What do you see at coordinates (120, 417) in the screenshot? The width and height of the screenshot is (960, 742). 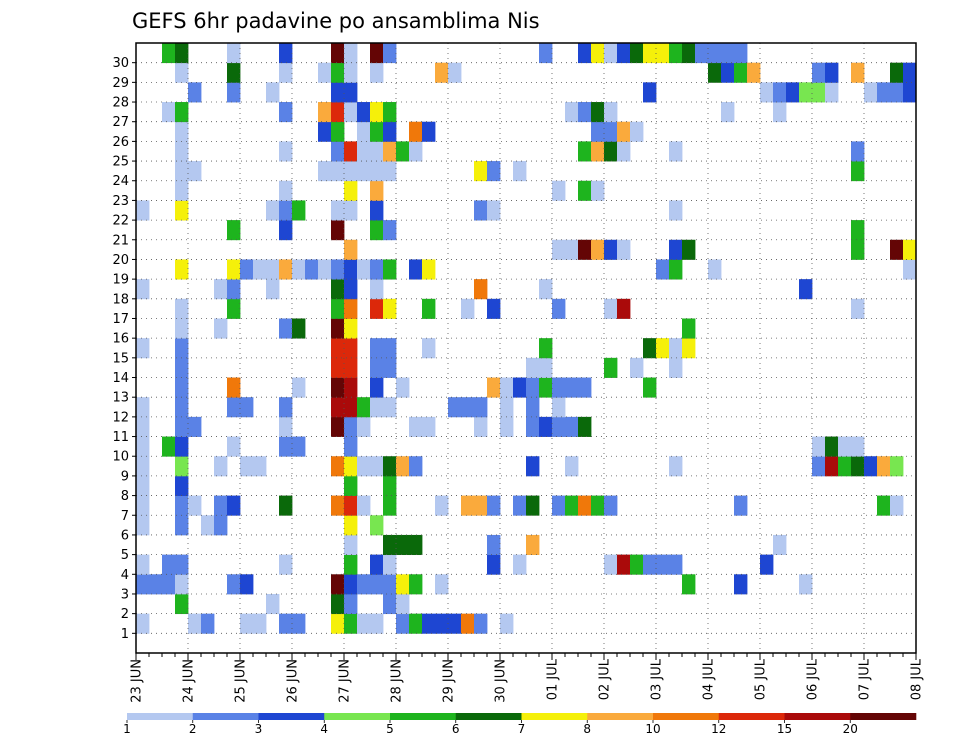 I see `y-tick-label: 12` at bounding box center [120, 417].